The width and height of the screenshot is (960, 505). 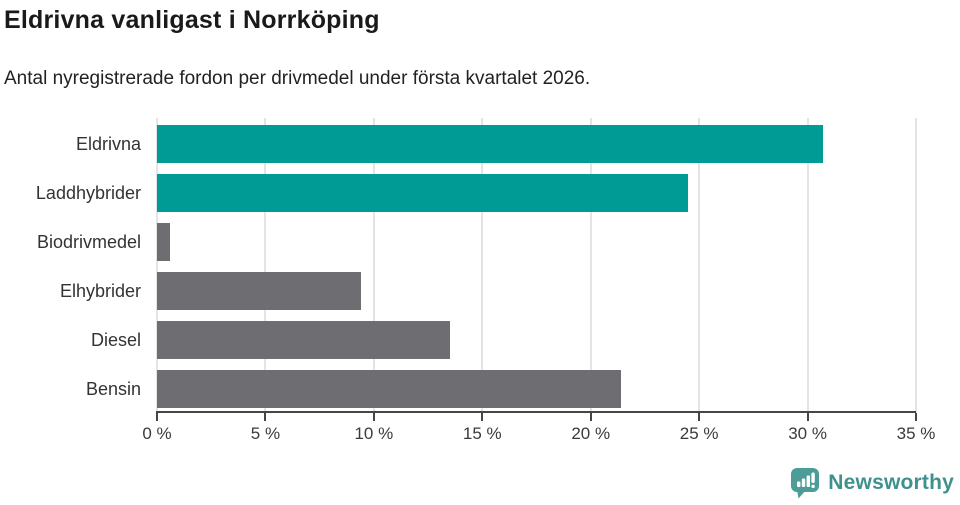 I want to click on x-axis-tick-label: 20 %, so click(x=591, y=433).